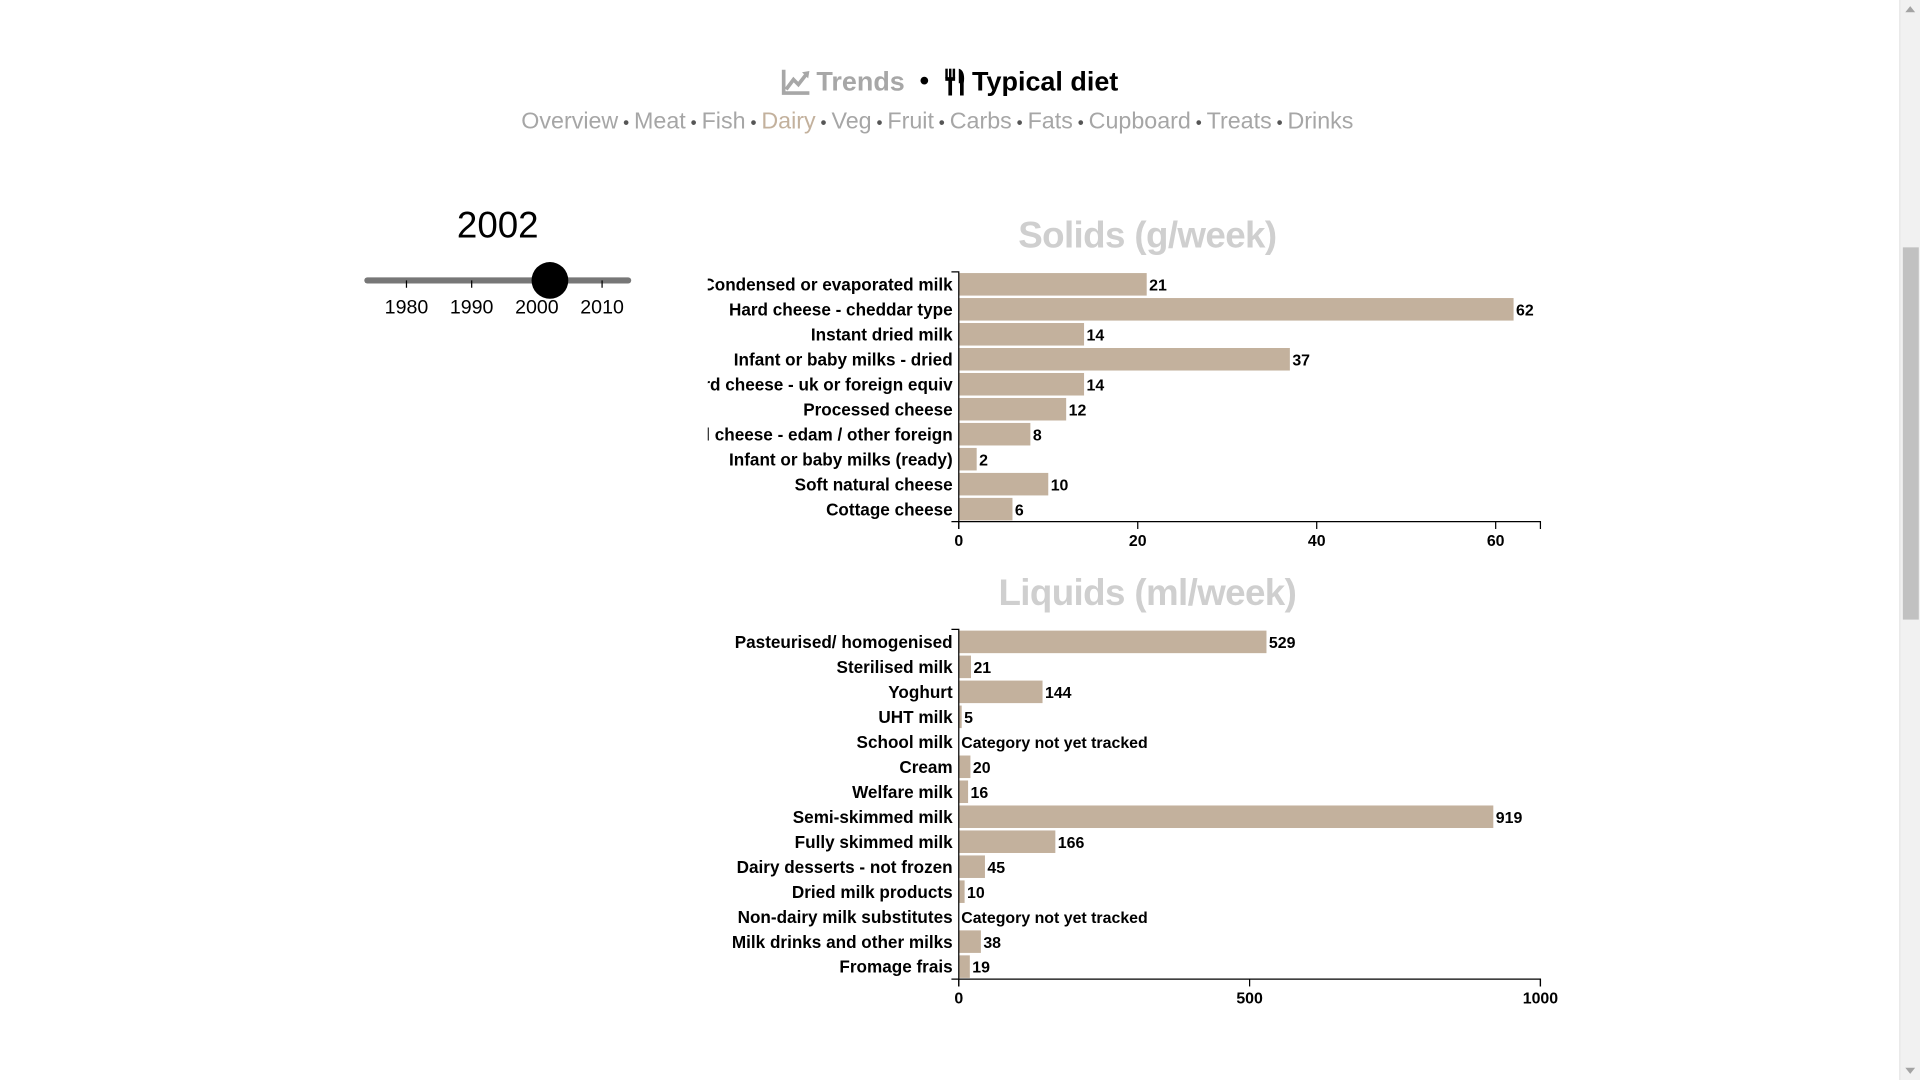  I want to click on value-label: 37, so click(1301, 360).